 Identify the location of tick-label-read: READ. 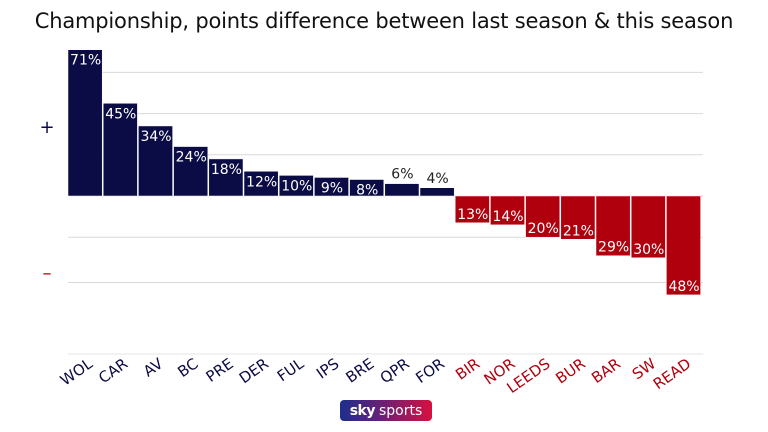
(672, 374).